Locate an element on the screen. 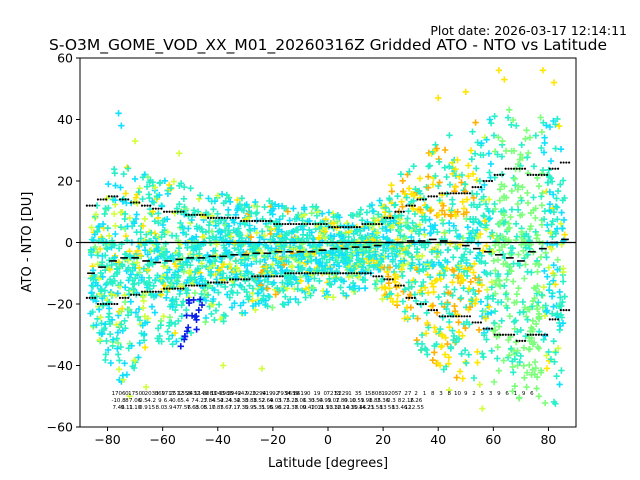  bin-stat-row1-29: 35 is located at coordinates (358, 394).